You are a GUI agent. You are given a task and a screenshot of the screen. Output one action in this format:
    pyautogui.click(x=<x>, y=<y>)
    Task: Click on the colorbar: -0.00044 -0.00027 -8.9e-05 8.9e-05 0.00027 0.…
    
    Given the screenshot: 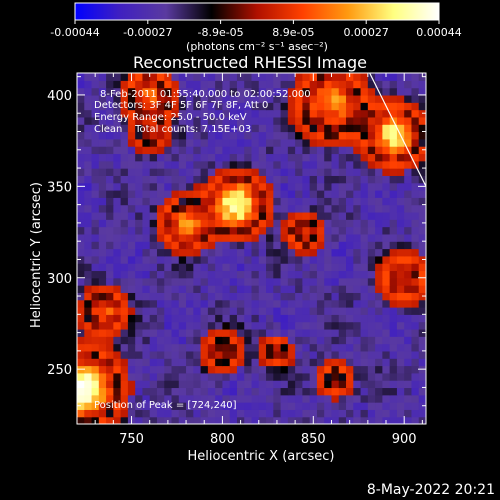 What is the action you would take?
    pyautogui.click(x=256, y=27)
    